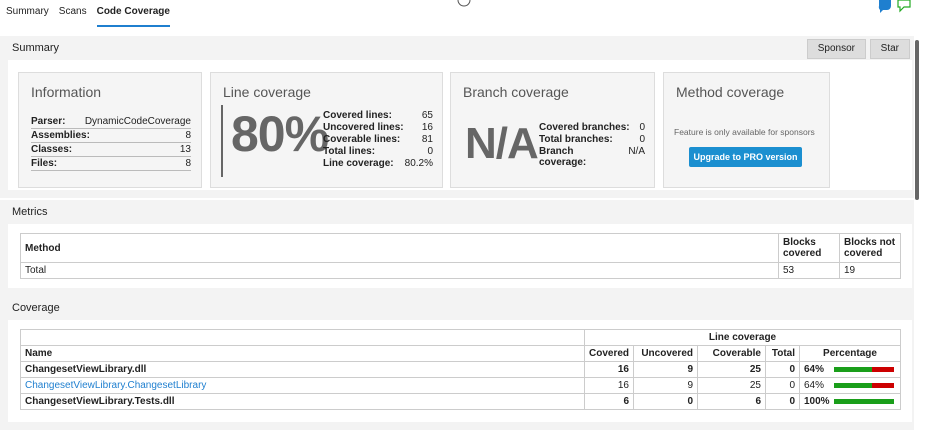 The height and width of the screenshot is (430, 926). What do you see at coordinates (870, 248) in the screenshot?
I see `column-header: Blocks not covered` at bounding box center [870, 248].